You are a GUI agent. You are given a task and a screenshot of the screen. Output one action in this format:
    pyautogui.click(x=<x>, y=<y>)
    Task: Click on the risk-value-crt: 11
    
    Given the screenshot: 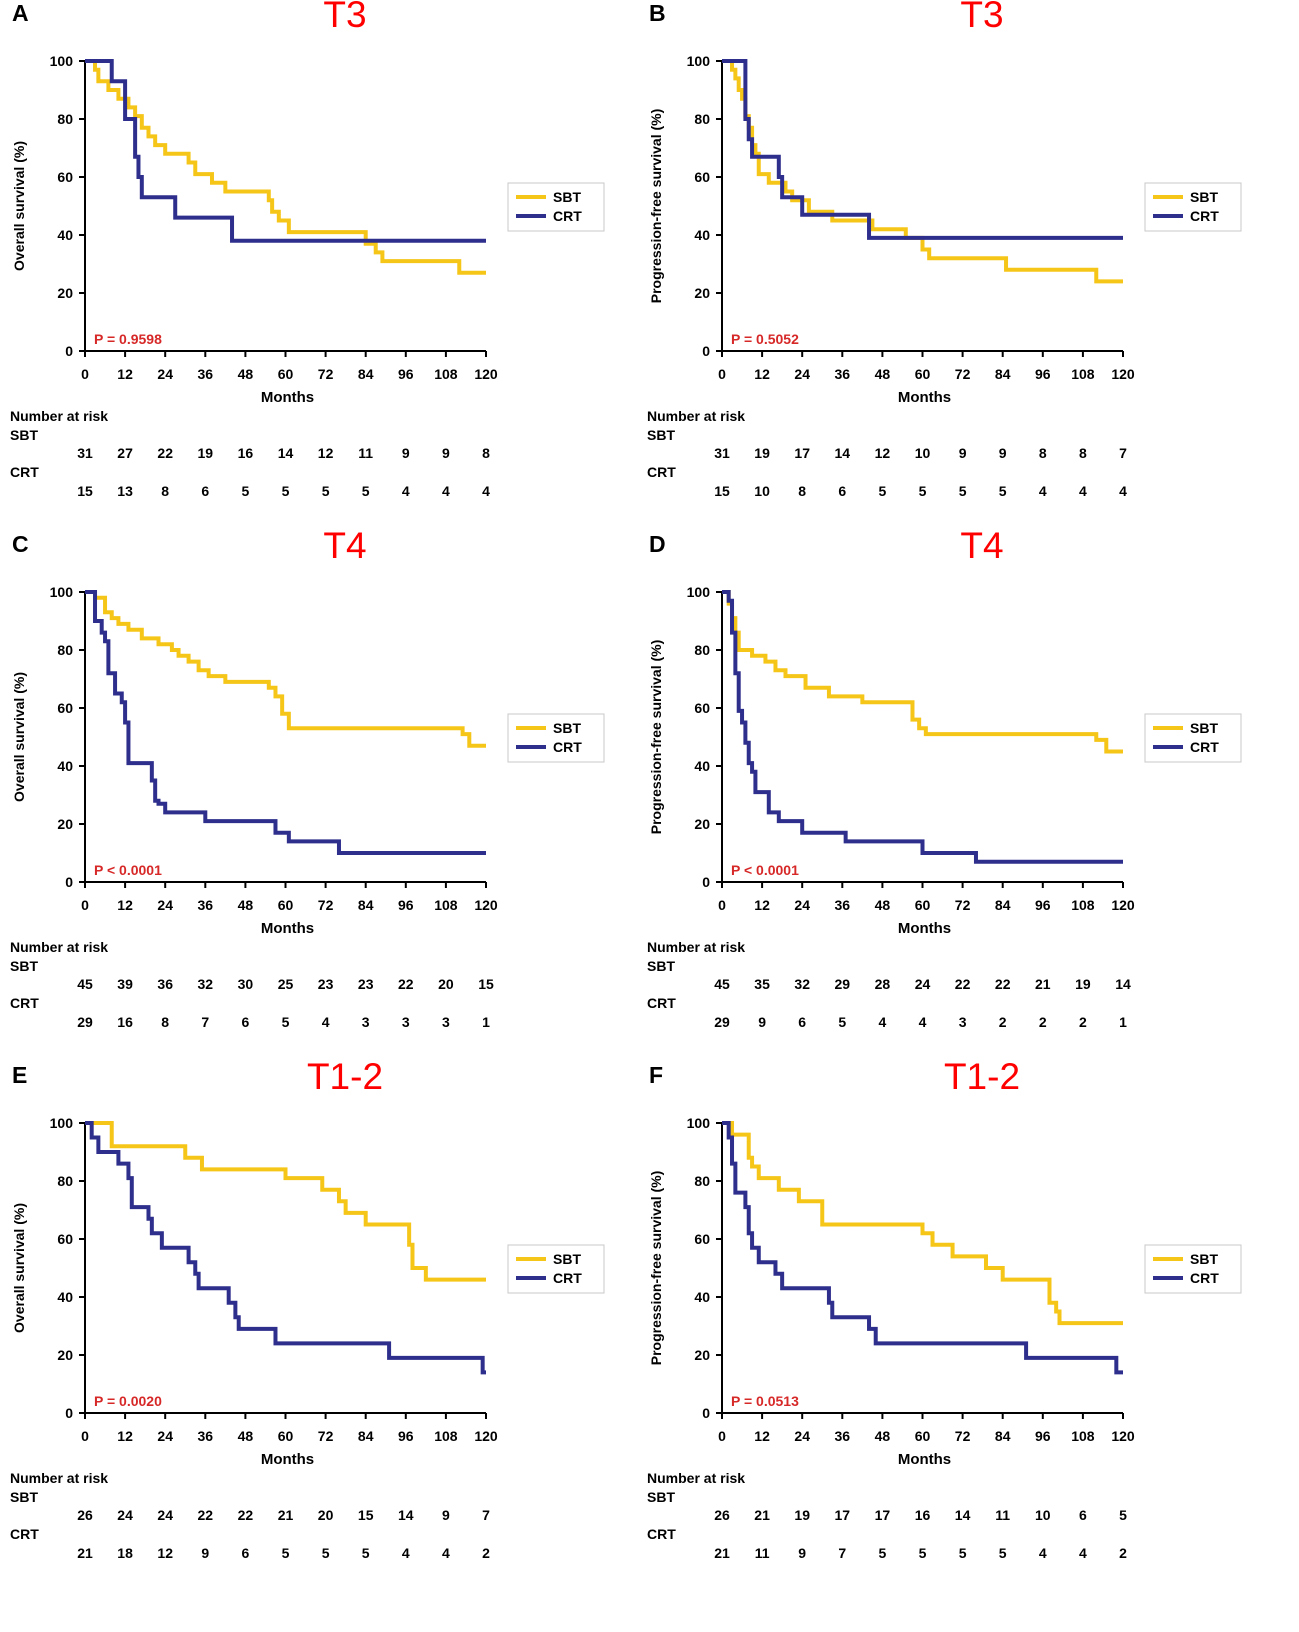 What is the action you would take?
    pyautogui.click(x=762, y=1553)
    